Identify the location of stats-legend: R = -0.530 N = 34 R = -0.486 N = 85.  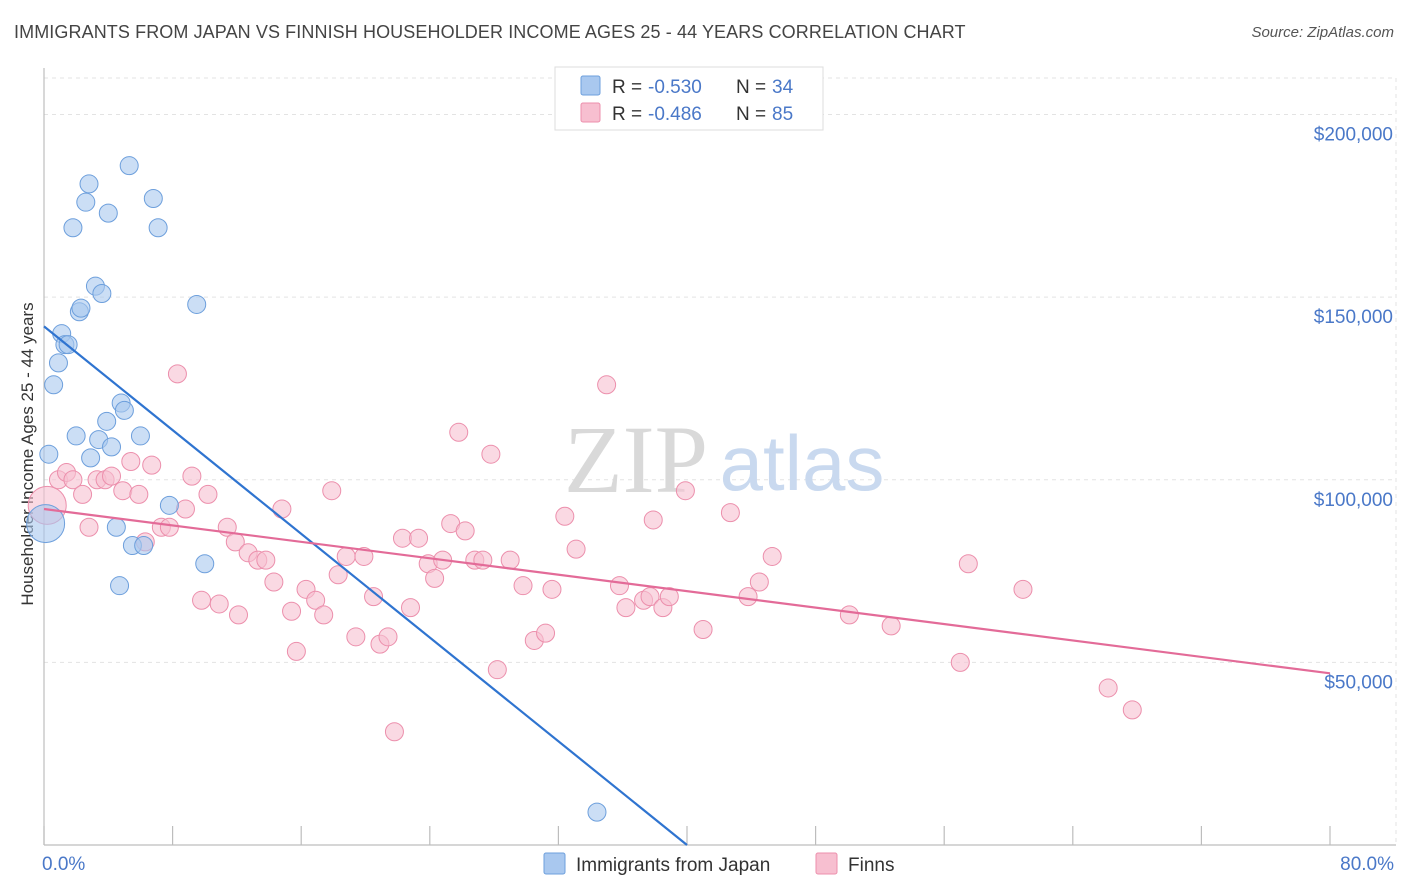
(689, 98).